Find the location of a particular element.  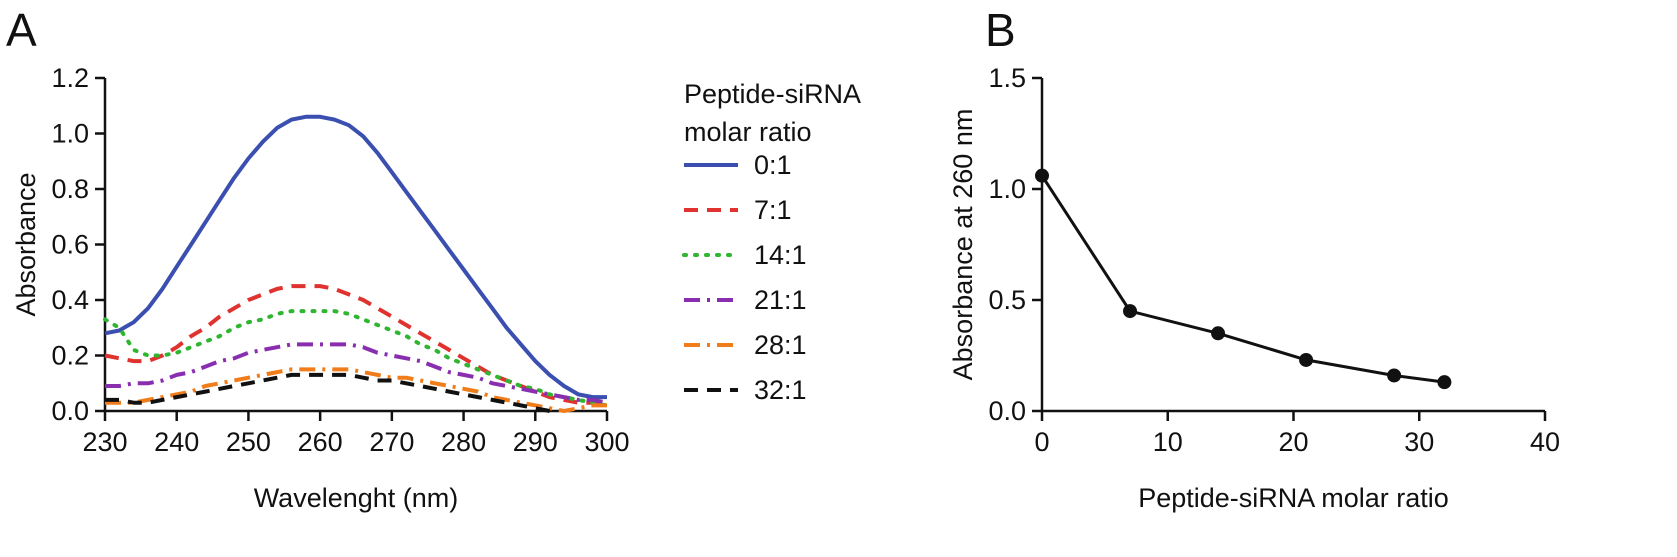

b-x-tick-label: 10 is located at coordinates (1168, 442).